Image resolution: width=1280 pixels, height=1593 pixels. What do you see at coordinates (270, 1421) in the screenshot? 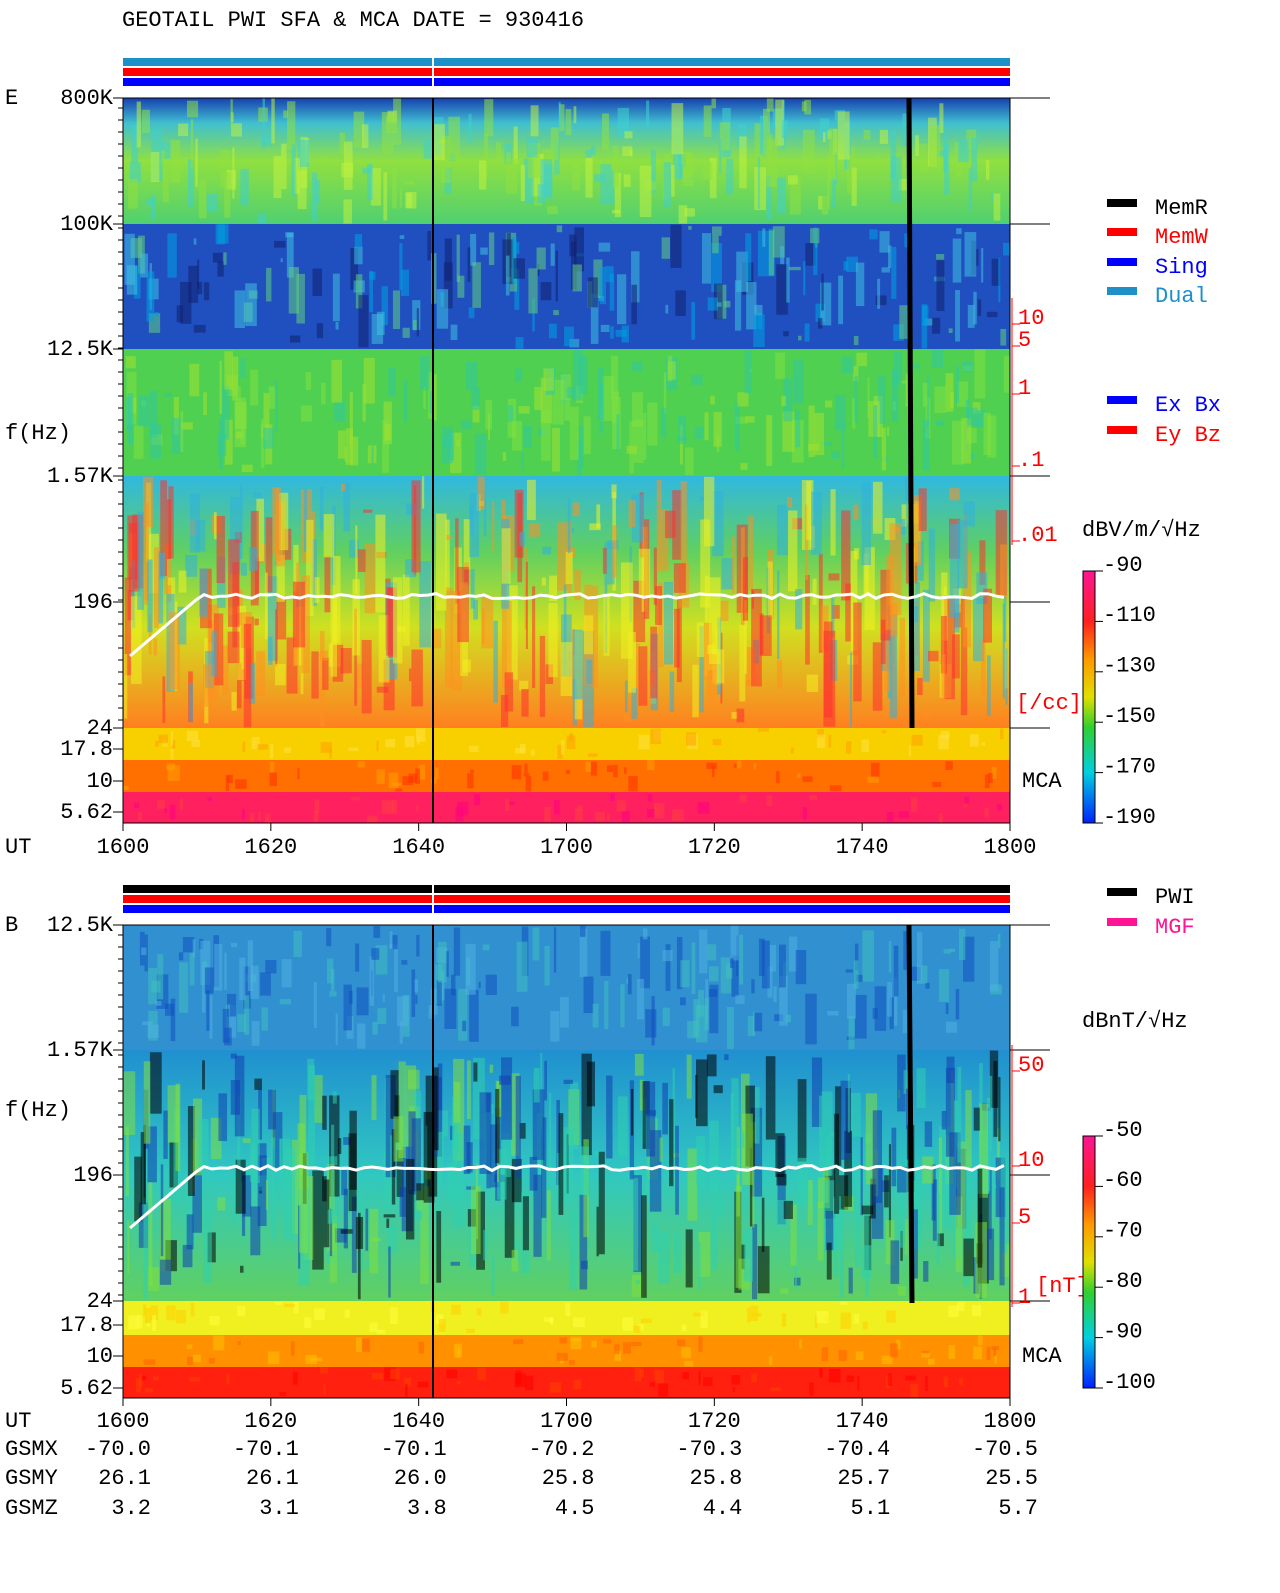
I see `ut-tick-label: 1620` at bounding box center [270, 1421].